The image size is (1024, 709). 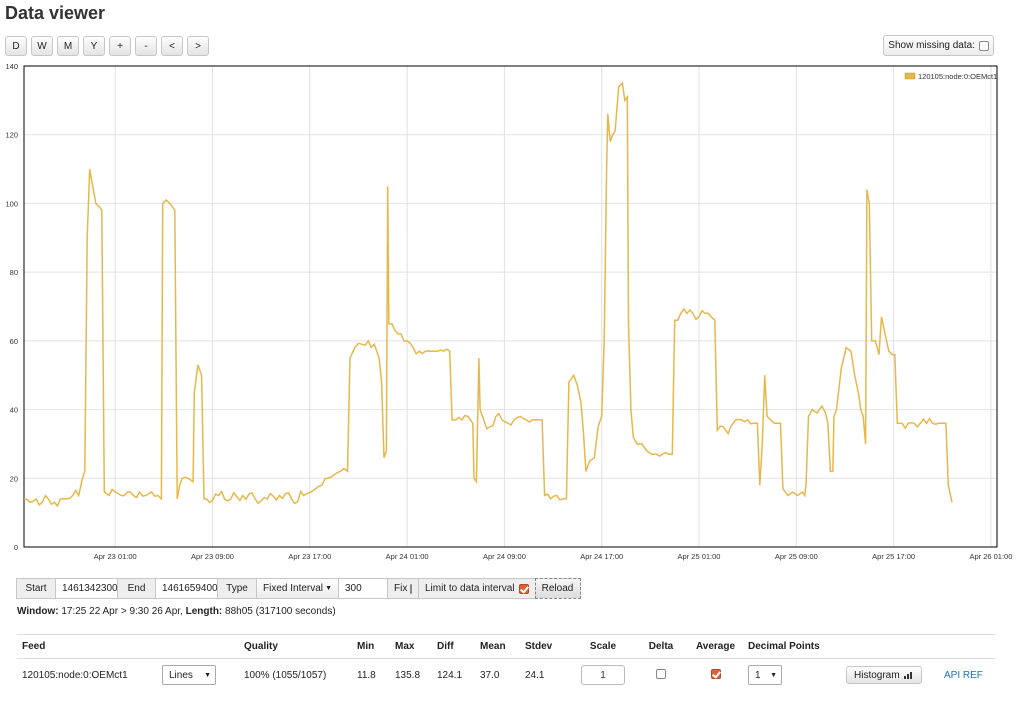 I want to click on show-missing-label: Show missing data:, so click(x=931, y=45).